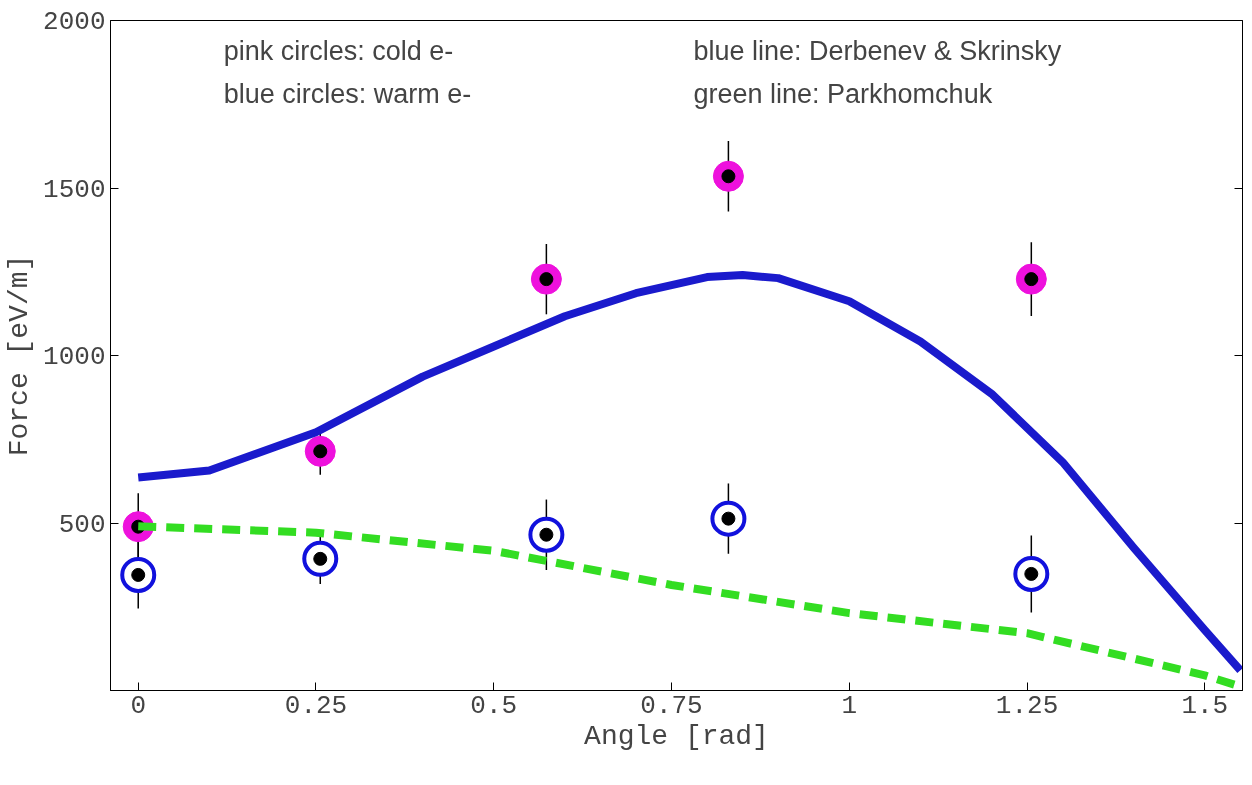 Image resolution: width=1252 pixels, height=785 pixels. What do you see at coordinates (74, 22) in the screenshot?
I see `y-tick-label: 2000` at bounding box center [74, 22].